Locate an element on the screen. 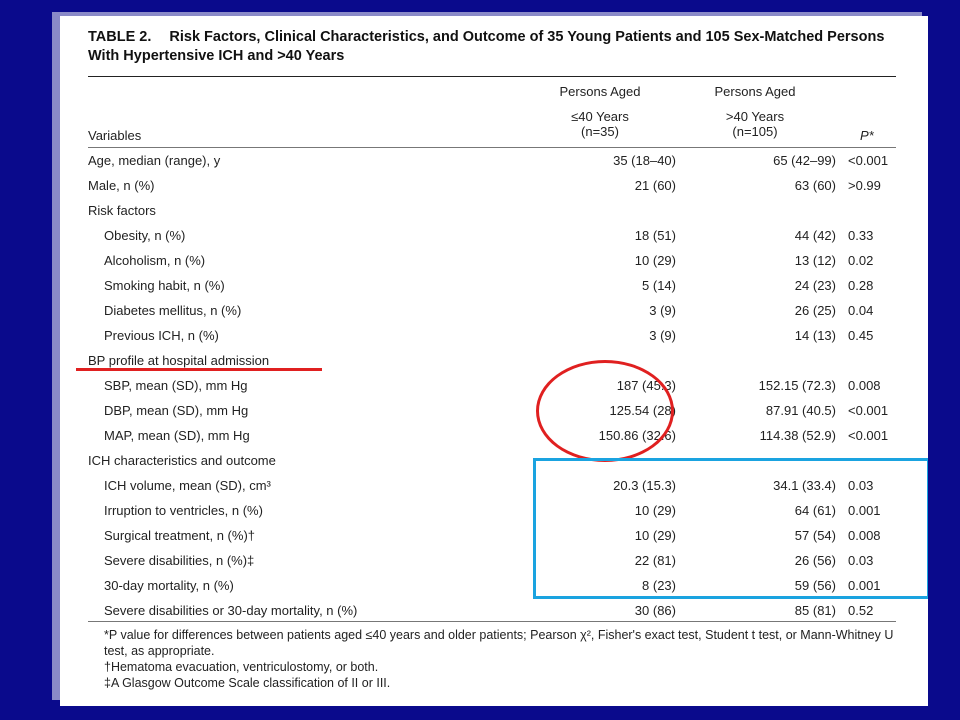 The image size is (960, 720). bottom-rule is located at coordinates (492, 621).